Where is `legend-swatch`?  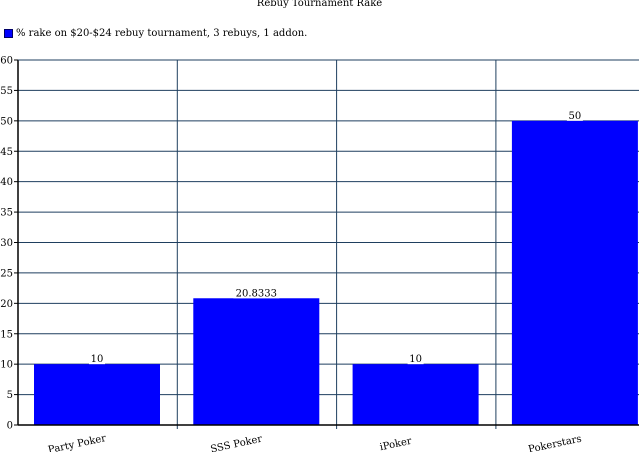
legend-swatch is located at coordinates (8, 33).